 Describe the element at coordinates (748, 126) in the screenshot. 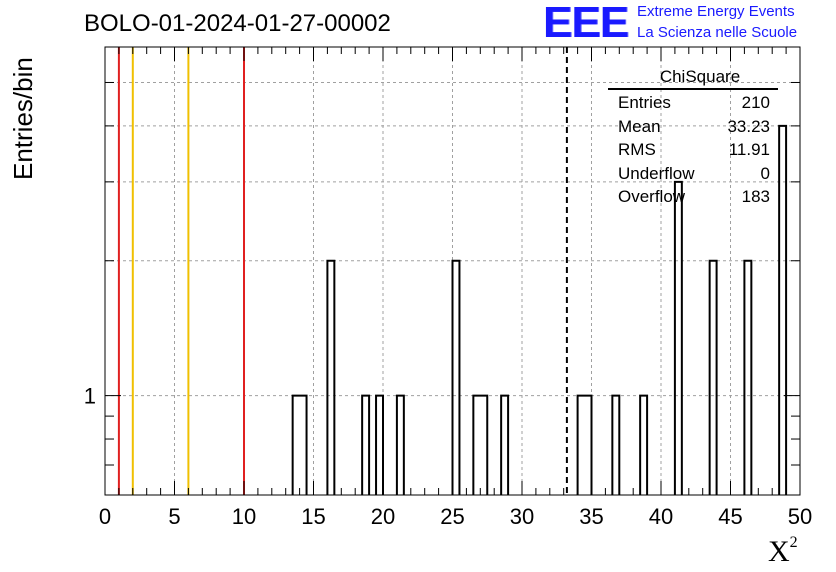

I see `stats-value: 33.23` at that location.